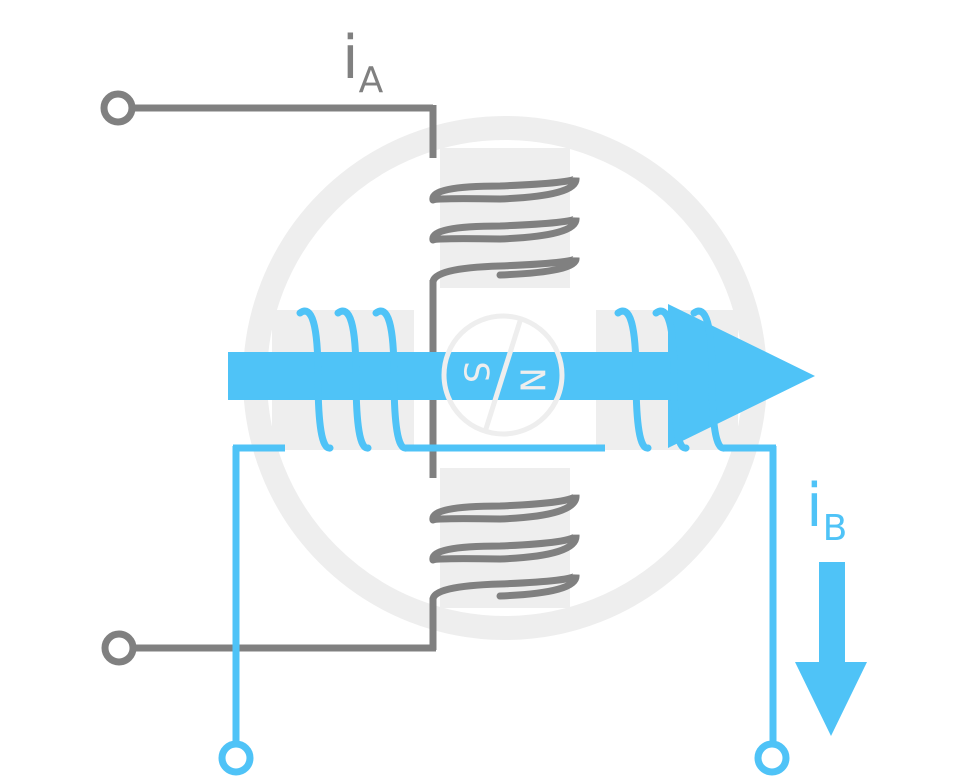 This screenshot has height=779, width=974. I want to click on phase-b-terminal-right, so click(772, 758).